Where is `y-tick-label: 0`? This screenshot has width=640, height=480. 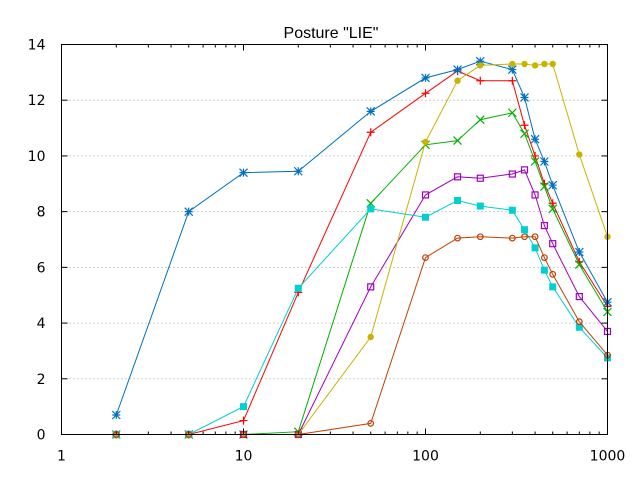 y-tick-label: 0 is located at coordinates (41, 436).